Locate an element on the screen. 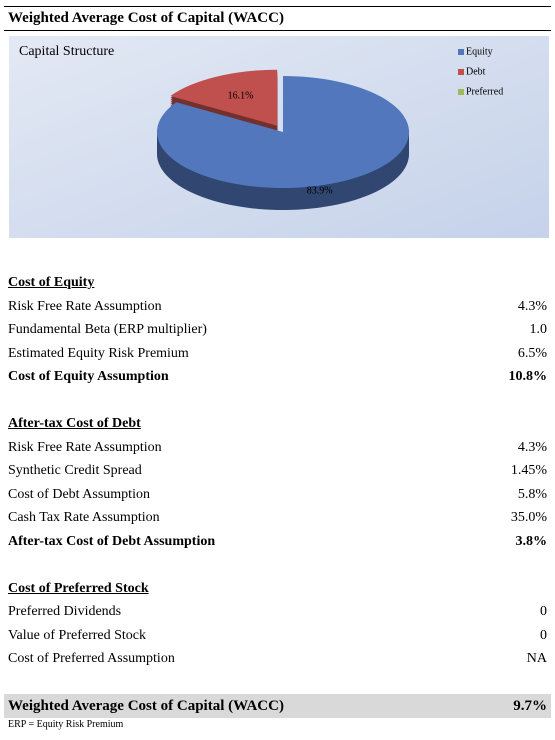  footnote: ERP = Equity Risk Premium is located at coordinates (66, 724).